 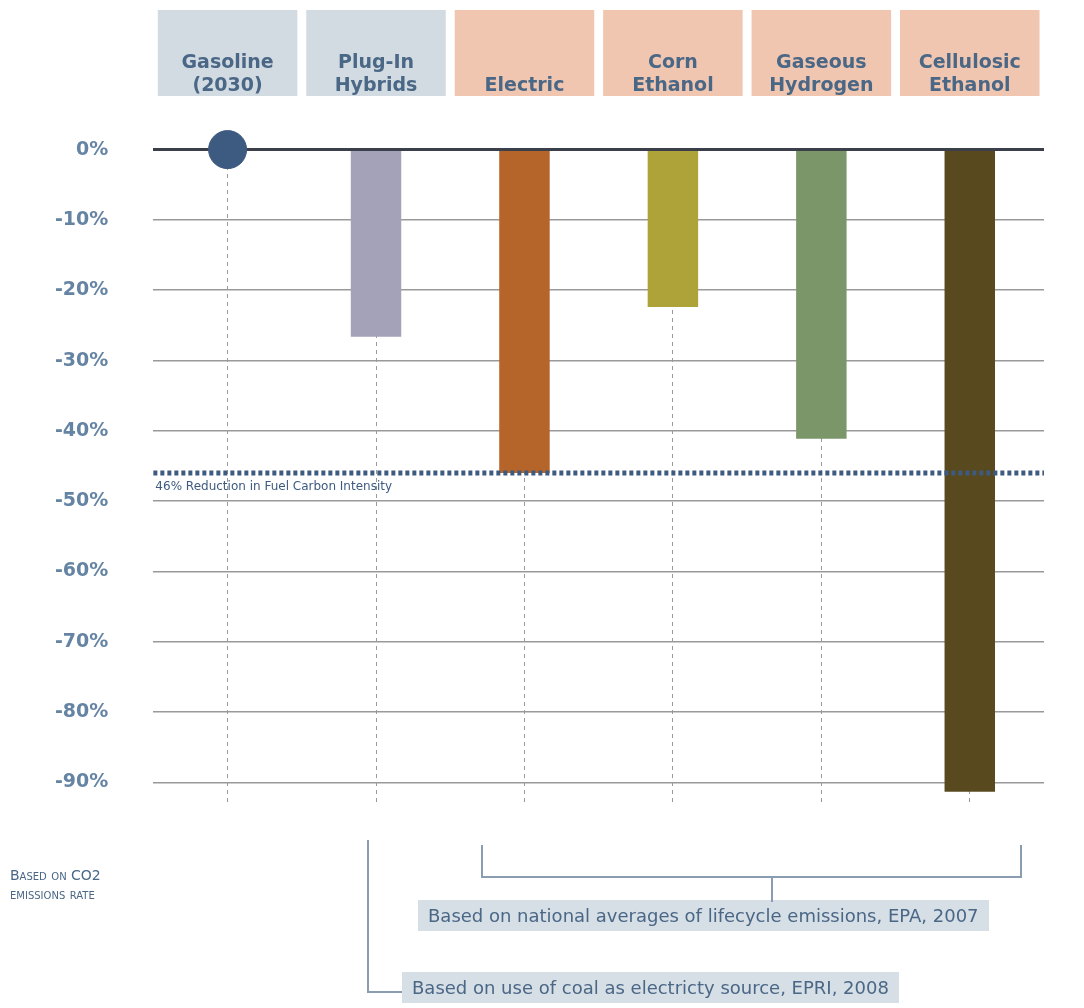 I want to click on y-tick-label: -70%, so click(x=81, y=639).